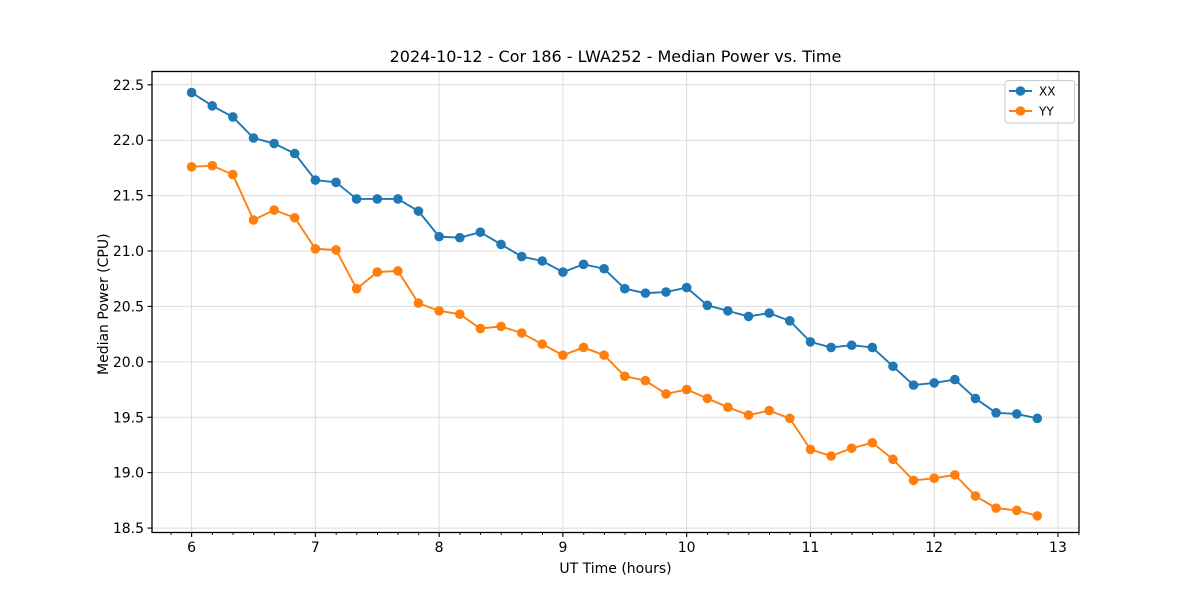  I want to click on legend-label-yy: YY, so click(1046, 112).